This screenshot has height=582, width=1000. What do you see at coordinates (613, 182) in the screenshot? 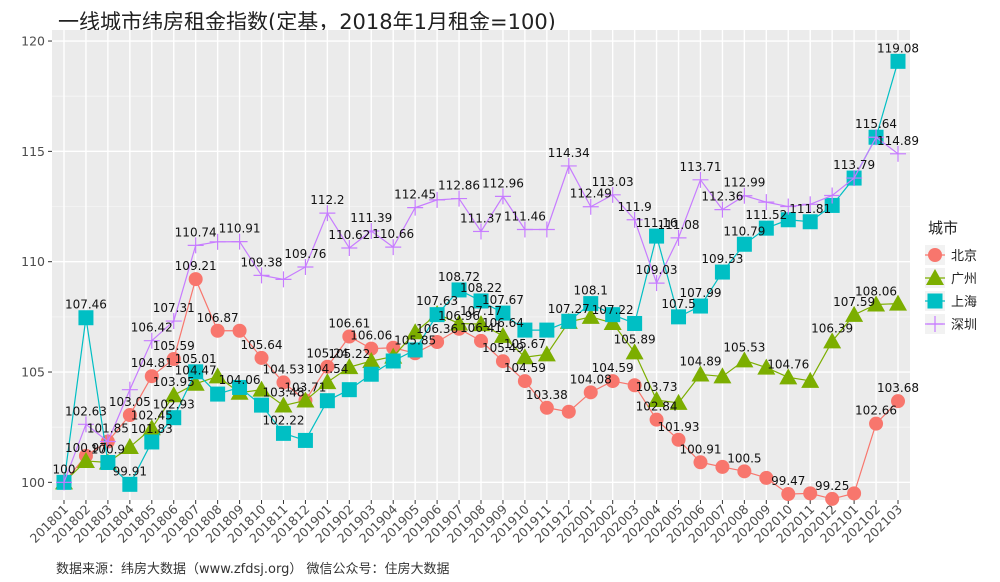
I see `data-label-深圳: 113.03` at bounding box center [613, 182].